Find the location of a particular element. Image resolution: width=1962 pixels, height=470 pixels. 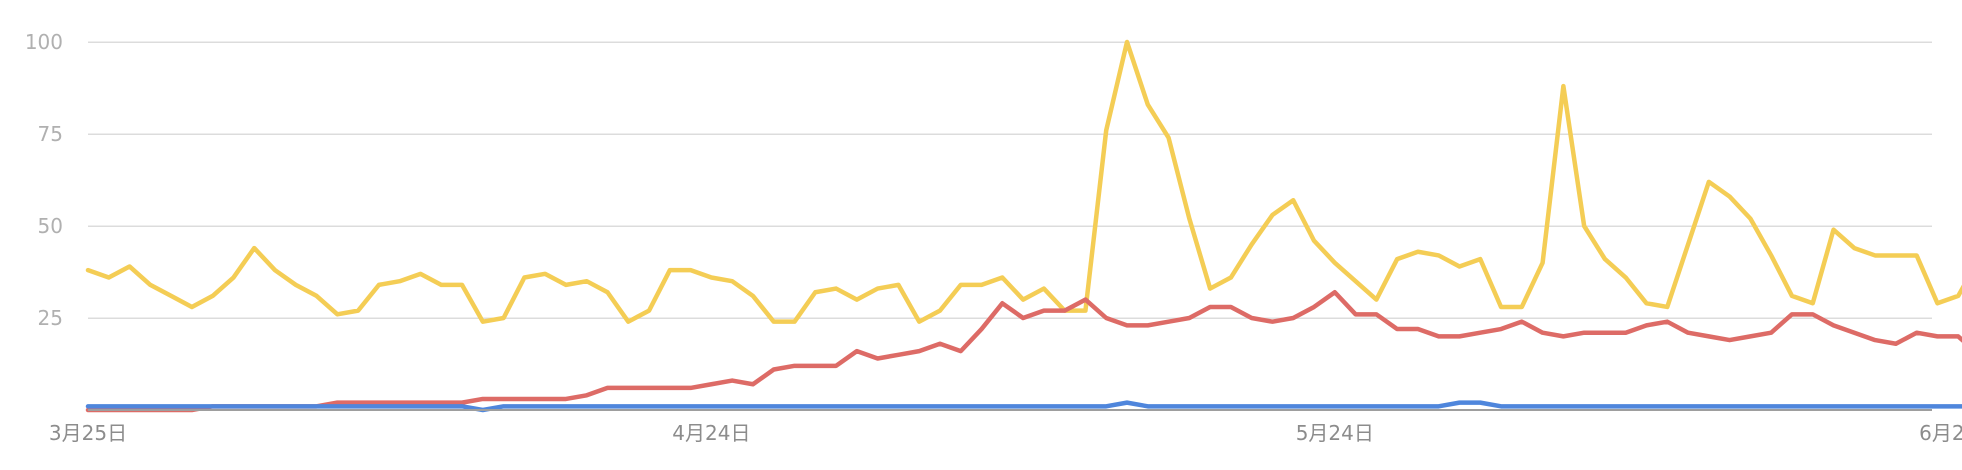

y-tick-label-75: 75 is located at coordinates (50, 134).